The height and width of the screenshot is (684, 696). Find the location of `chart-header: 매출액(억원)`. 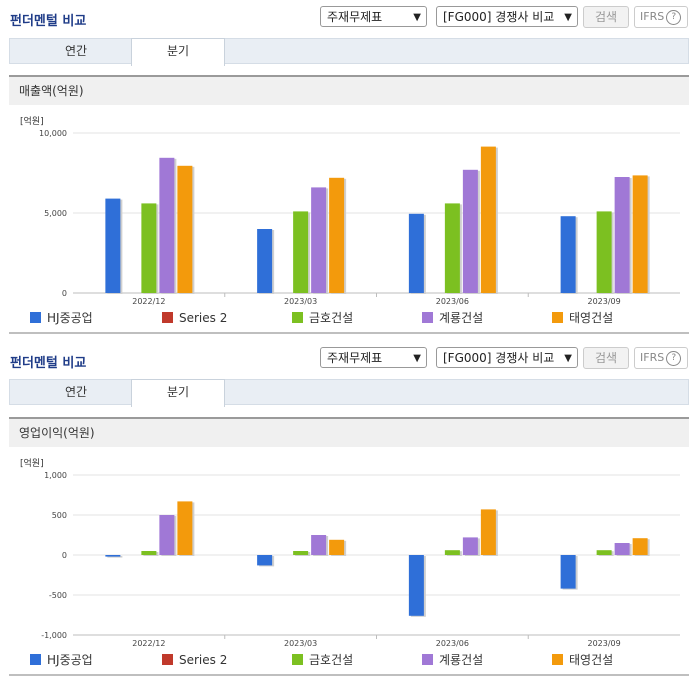

chart-header: 매출액(억원) is located at coordinates (349, 90).